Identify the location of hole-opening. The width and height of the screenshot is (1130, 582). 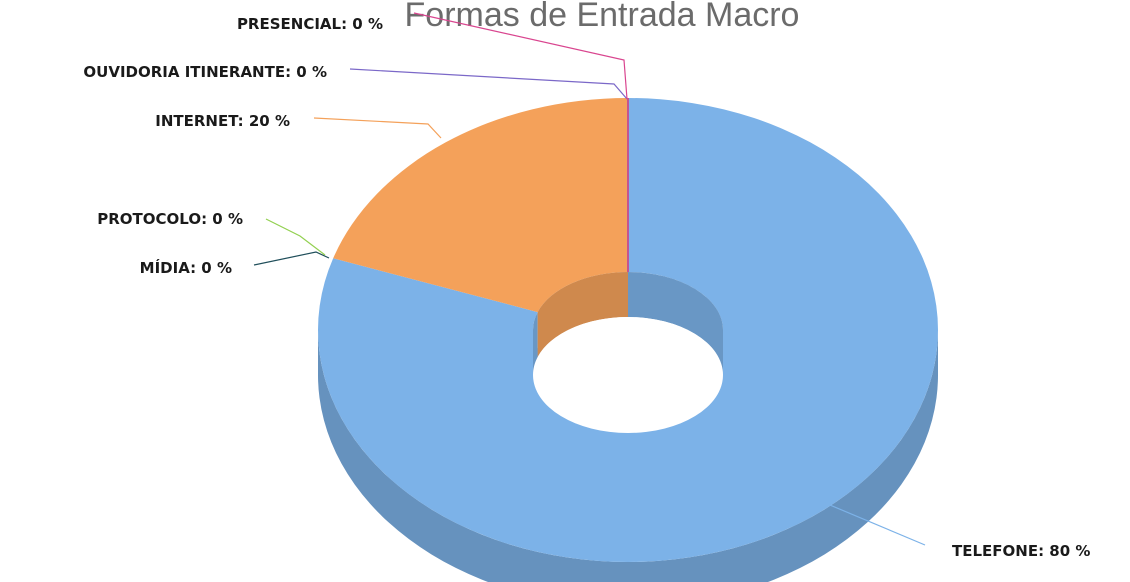
(628, 375).